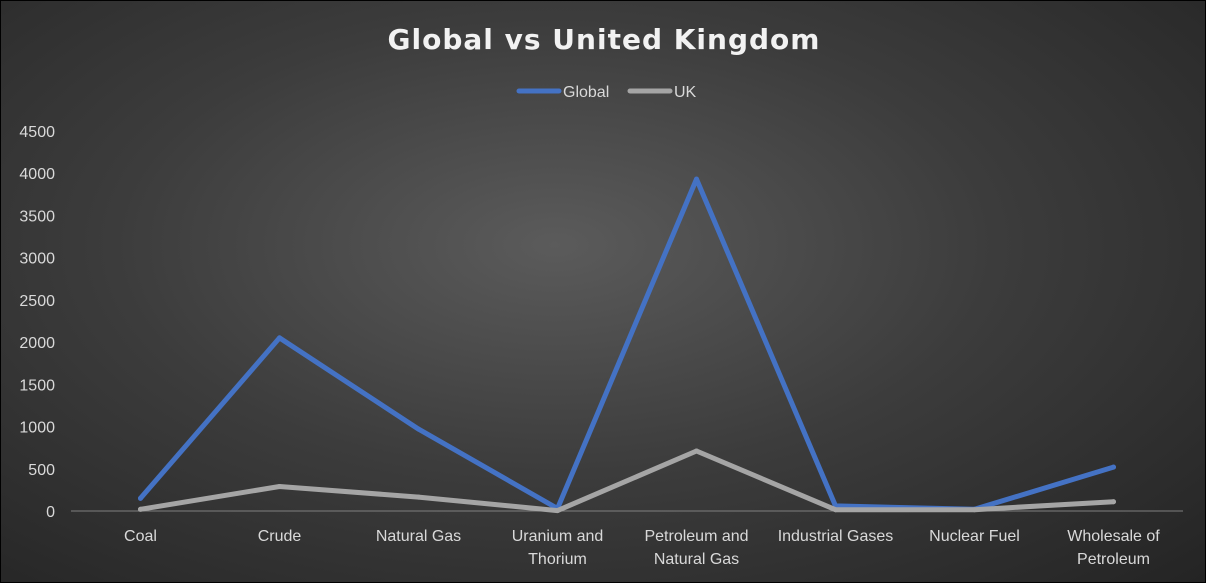  What do you see at coordinates (37, 322) in the screenshot?
I see `y-axis-tick-labels: 0 500 1000 1500 2000 2500 3000 3500 4000 4500` at bounding box center [37, 322].